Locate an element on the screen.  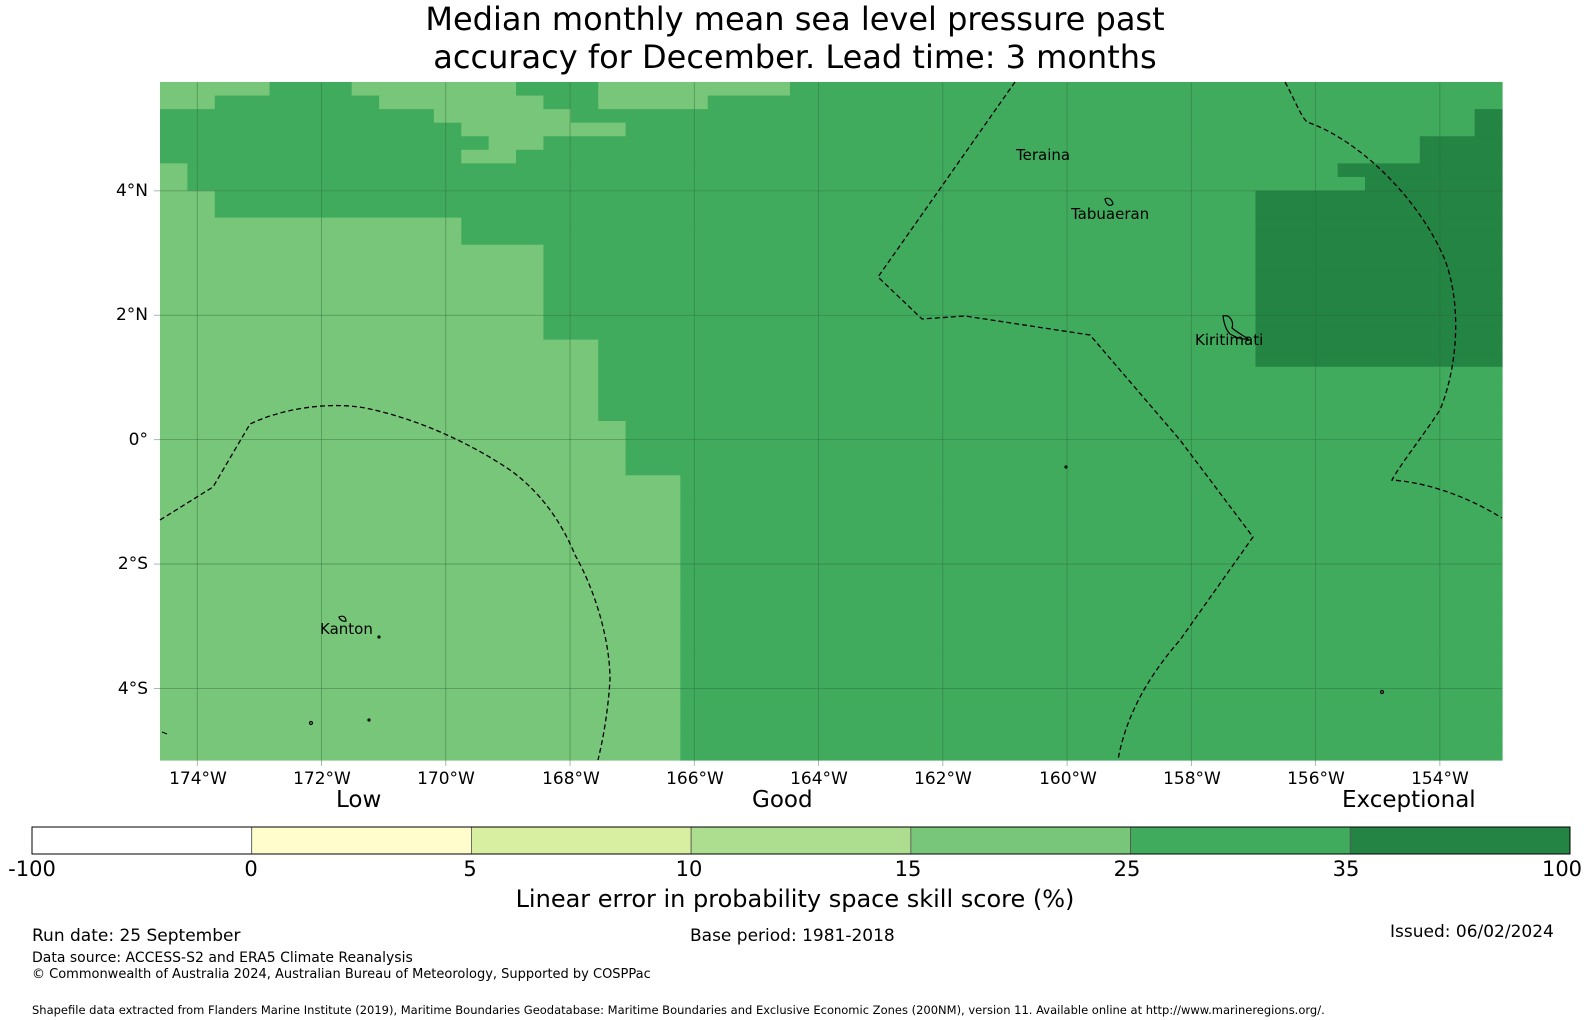
lon-tick-label-160w: 160°W is located at coordinates (1068, 779).